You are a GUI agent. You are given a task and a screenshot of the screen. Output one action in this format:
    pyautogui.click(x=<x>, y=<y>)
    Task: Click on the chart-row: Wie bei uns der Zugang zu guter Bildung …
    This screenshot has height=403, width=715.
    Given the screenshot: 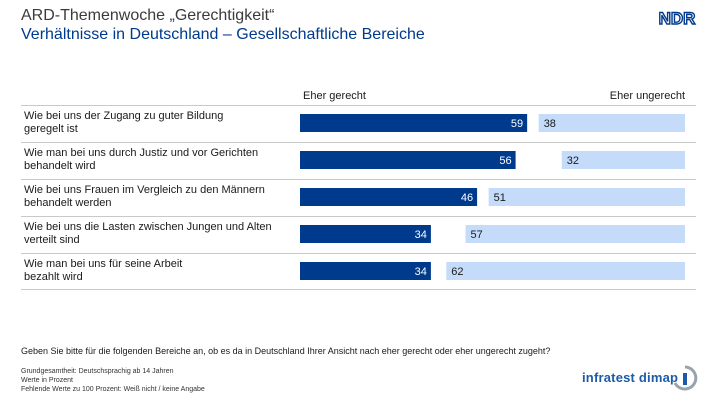 What is the action you would take?
    pyautogui.click(x=358, y=124)
    